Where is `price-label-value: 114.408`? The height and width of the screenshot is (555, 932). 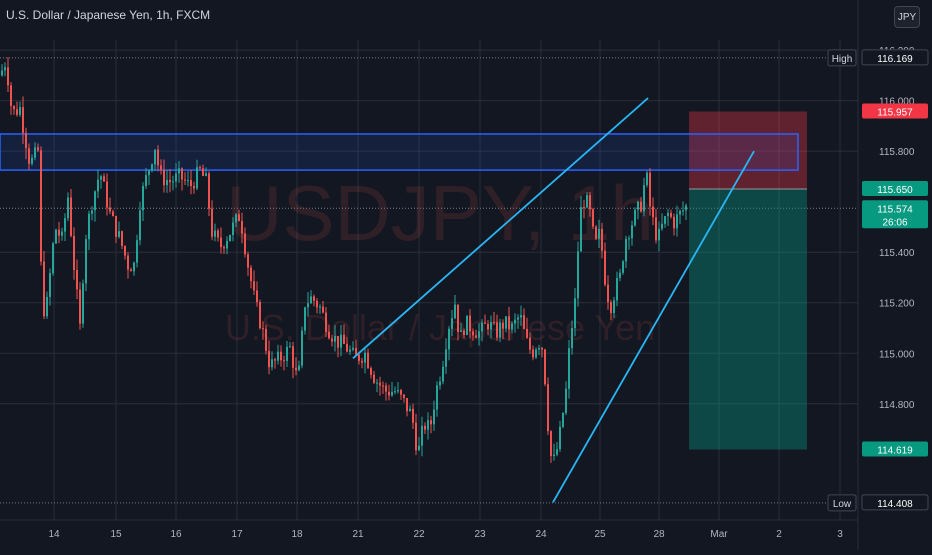
price-label-value: 114.408 is located at coordinates (895, 504).